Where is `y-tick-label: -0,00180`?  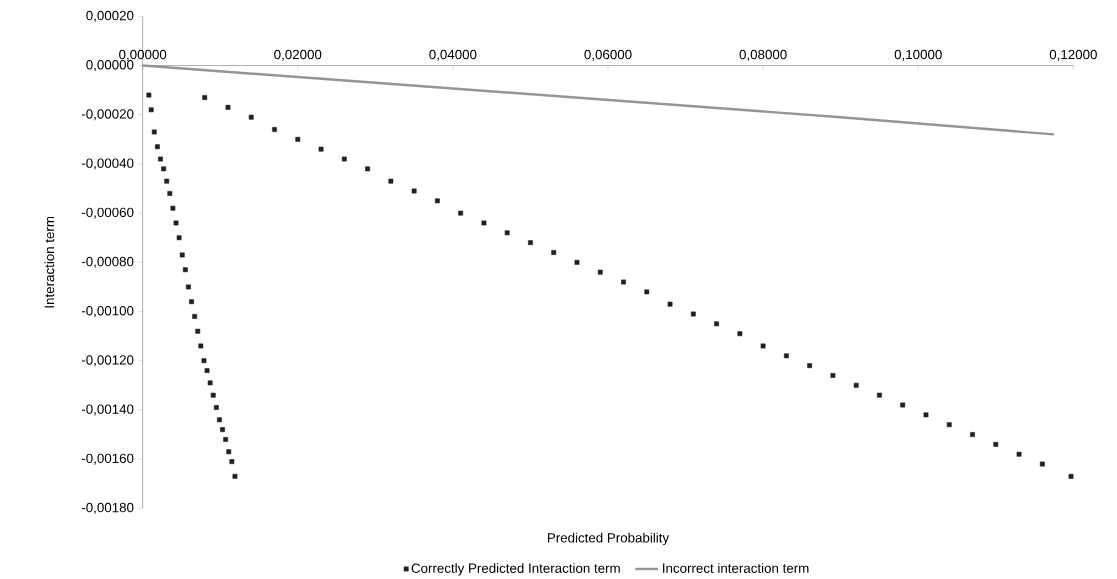
y-tick-label: -0,00180 is located at coordinates (107, 508).